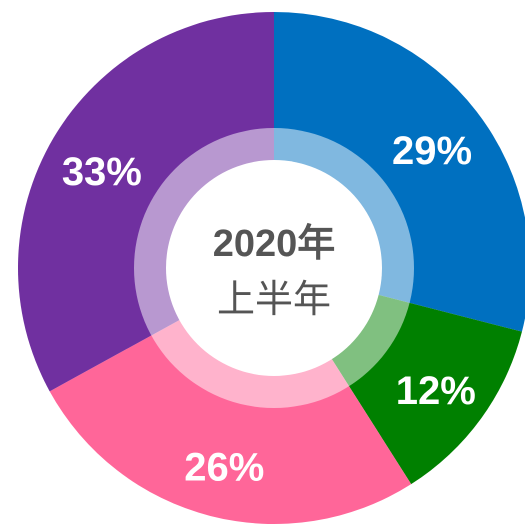 This screenshot has height=528, width=525. Describe the element at coordinates (102, 172) in the screenshot. I see `value-label: 33%` at that location.